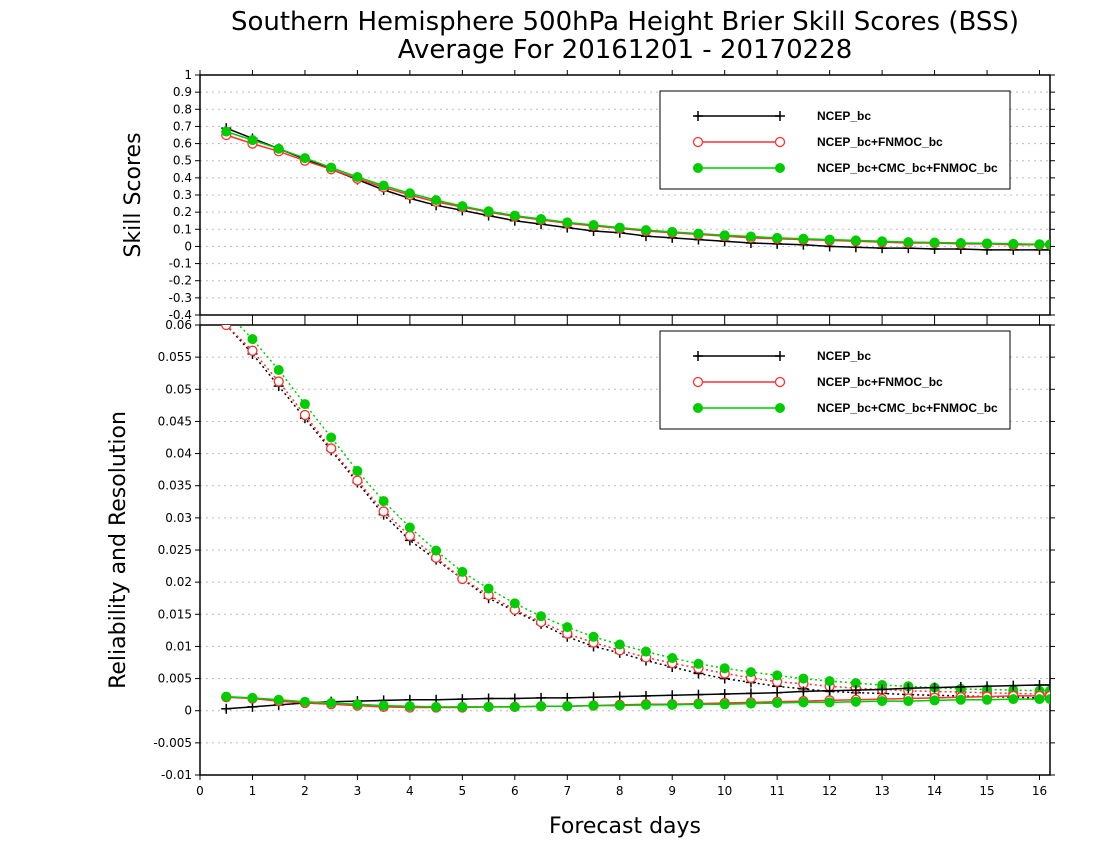 The image size is (1100, 850). What do you see at coordinates (182, 161) in the screenshot?
I see `y-tick-label: 0.5` at bounding box center [182, 161].